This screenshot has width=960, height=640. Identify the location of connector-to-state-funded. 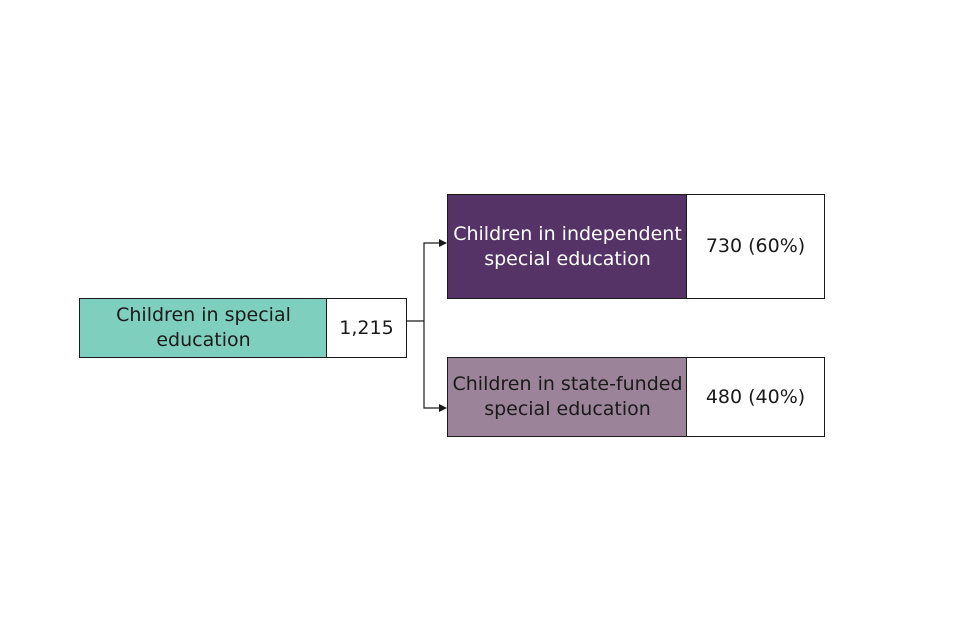
(435, 366).